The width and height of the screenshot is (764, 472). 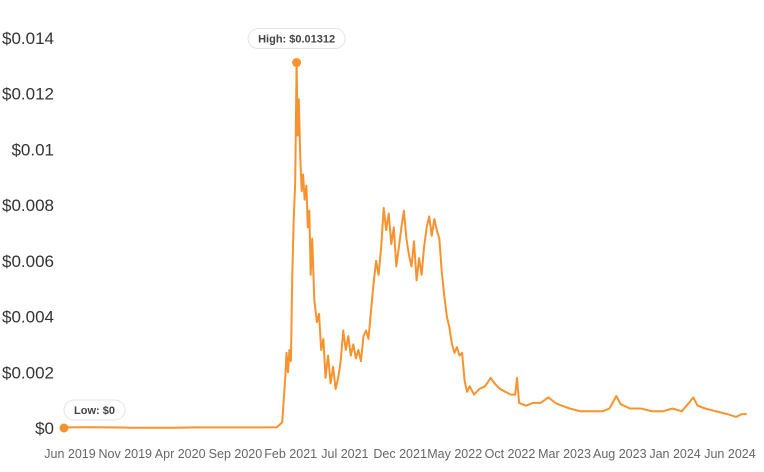 What do you see at coordinates (28, 372) in the screenshot?
I see `y-tick-label: $0.002` at bounding box center [28, 372].